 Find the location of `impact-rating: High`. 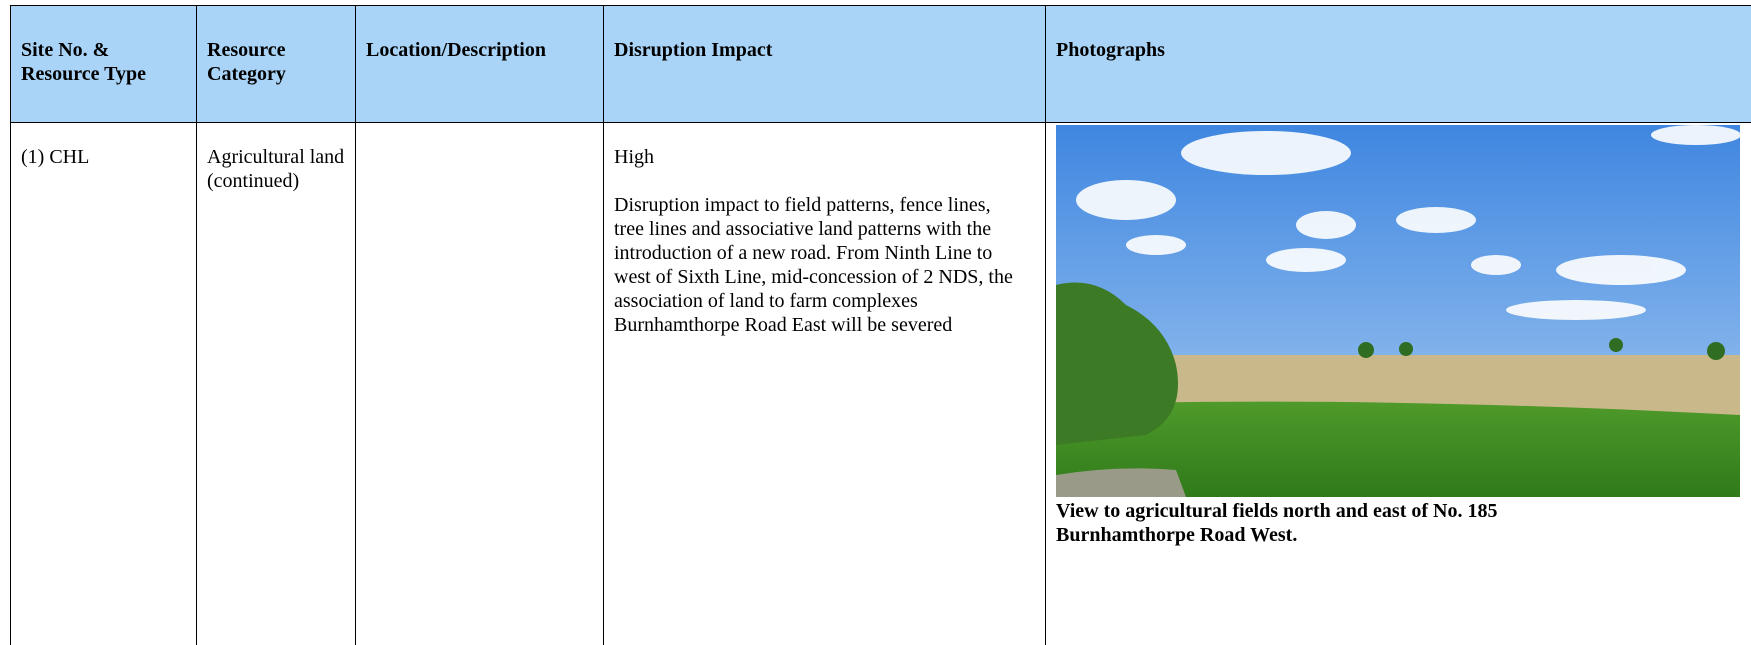

impact-rating: High is located at coordinates (824, 157).